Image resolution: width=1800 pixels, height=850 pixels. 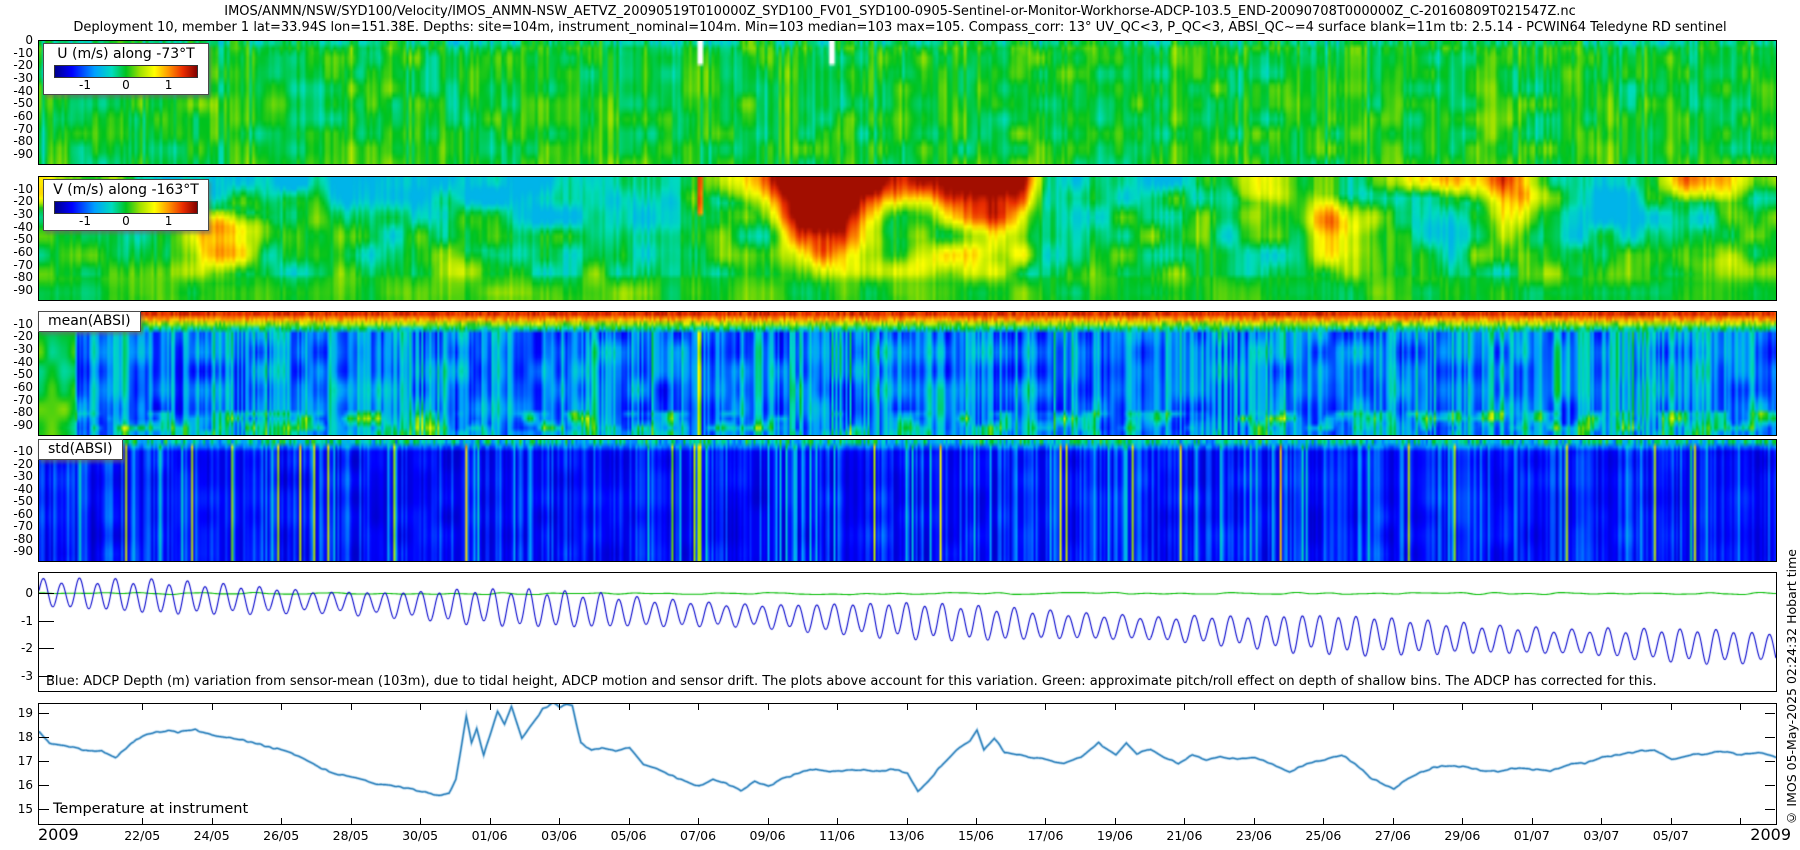 I want to click on x-tick-label-date: 30/05, so click(x=420, y=835).